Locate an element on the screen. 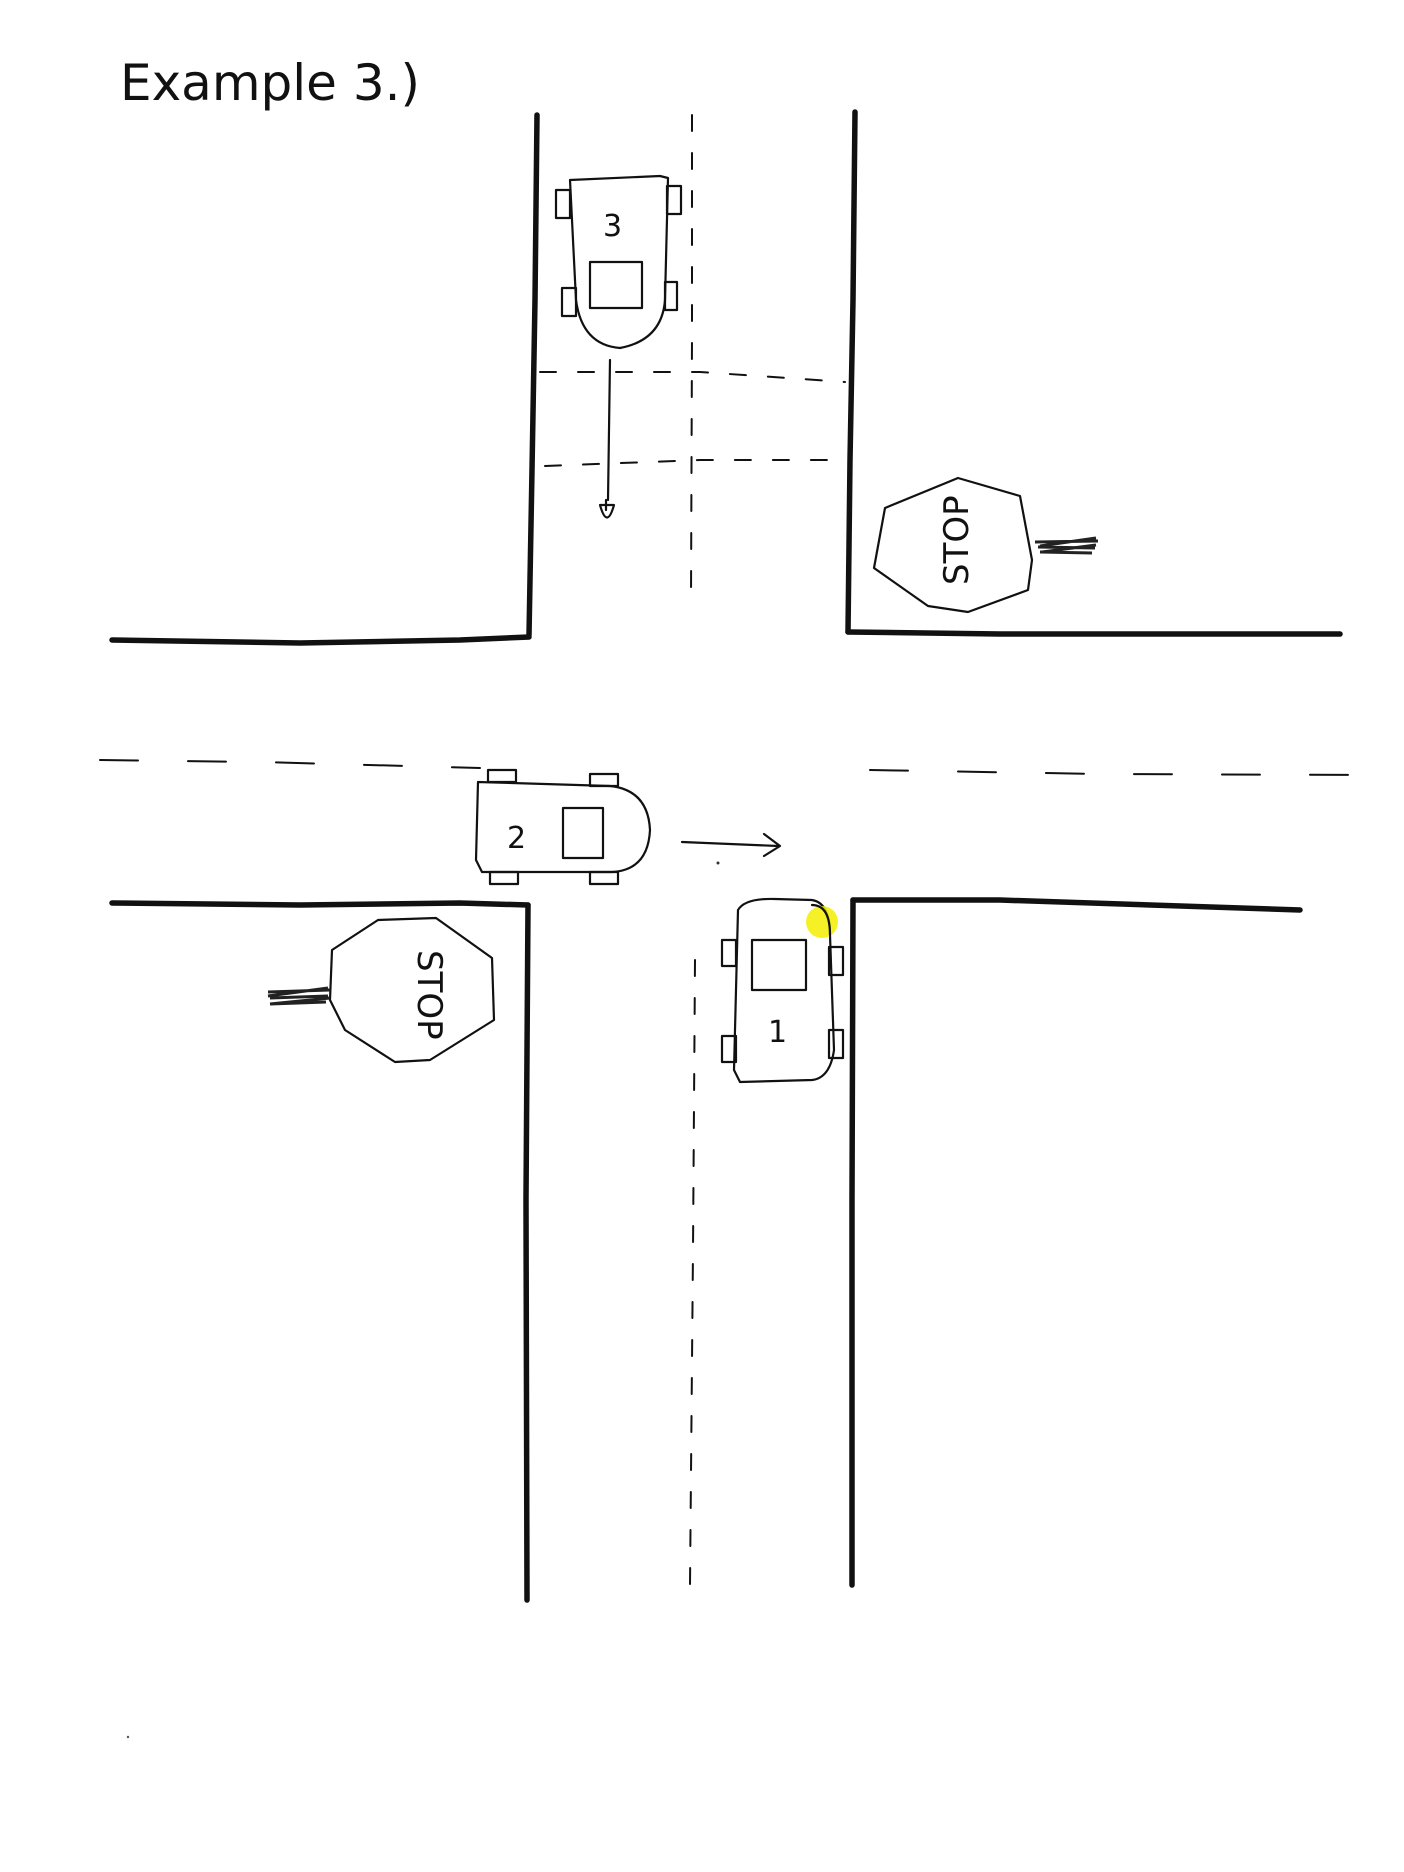 Image resolution: width=1404 pixels, height=1872 pixels. vehicle-3-wheel-rl is located at coordinates (569, 302).